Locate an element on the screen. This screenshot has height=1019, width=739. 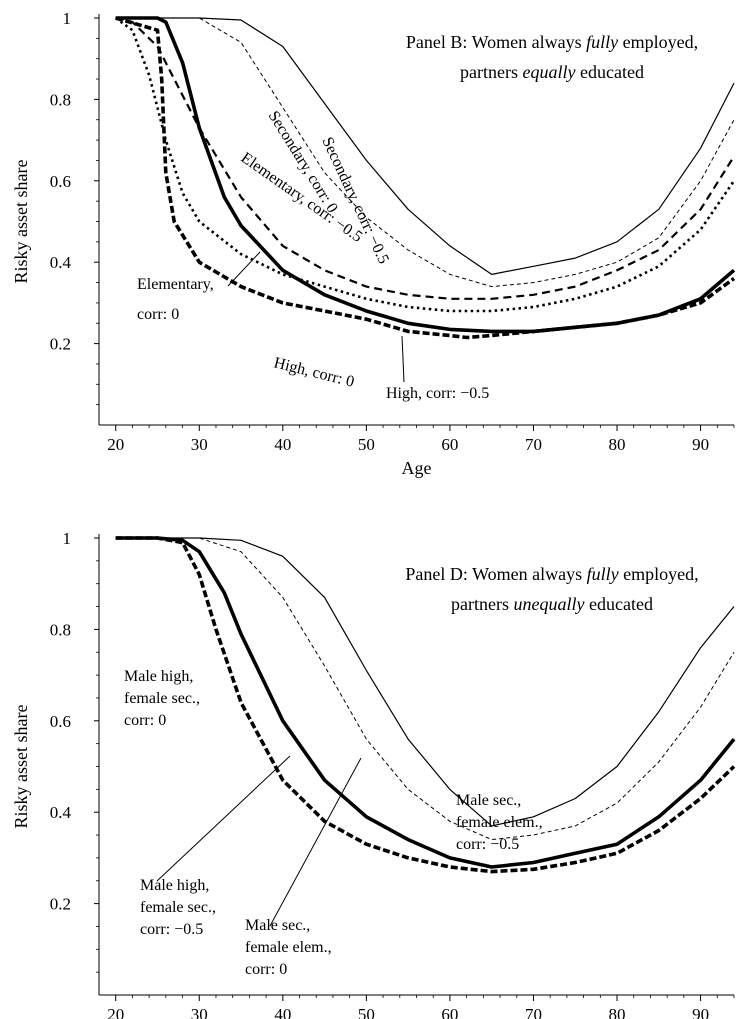
x-axis-title: Age is located at coordinates (417, 468).